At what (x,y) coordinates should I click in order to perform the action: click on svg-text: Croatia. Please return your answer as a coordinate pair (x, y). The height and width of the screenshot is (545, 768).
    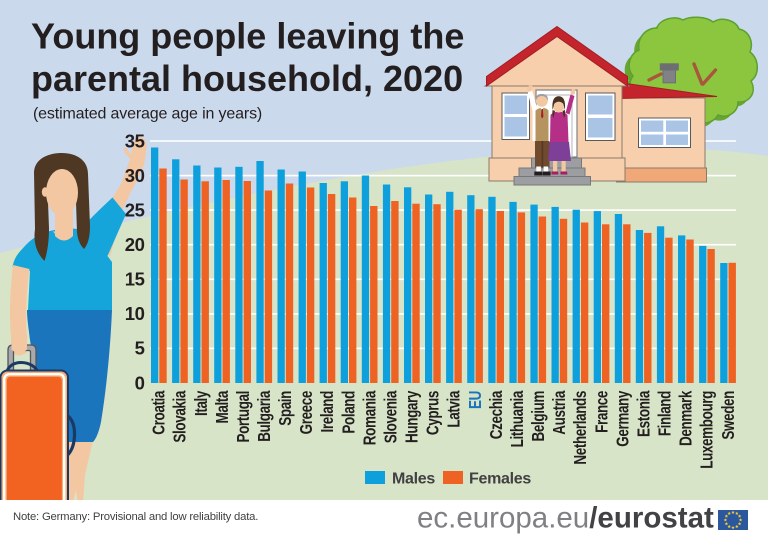
    Looking at the image, I should click on (159, 412).